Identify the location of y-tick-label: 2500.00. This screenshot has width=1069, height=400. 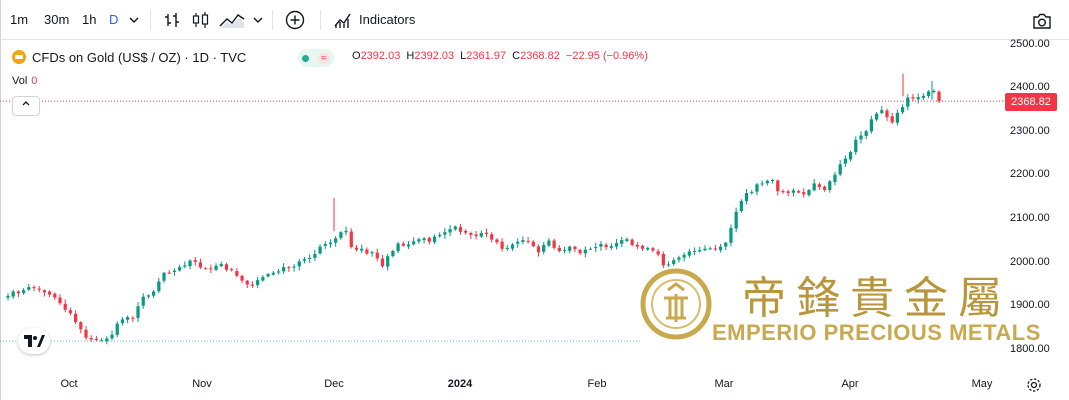
(1030, 44).